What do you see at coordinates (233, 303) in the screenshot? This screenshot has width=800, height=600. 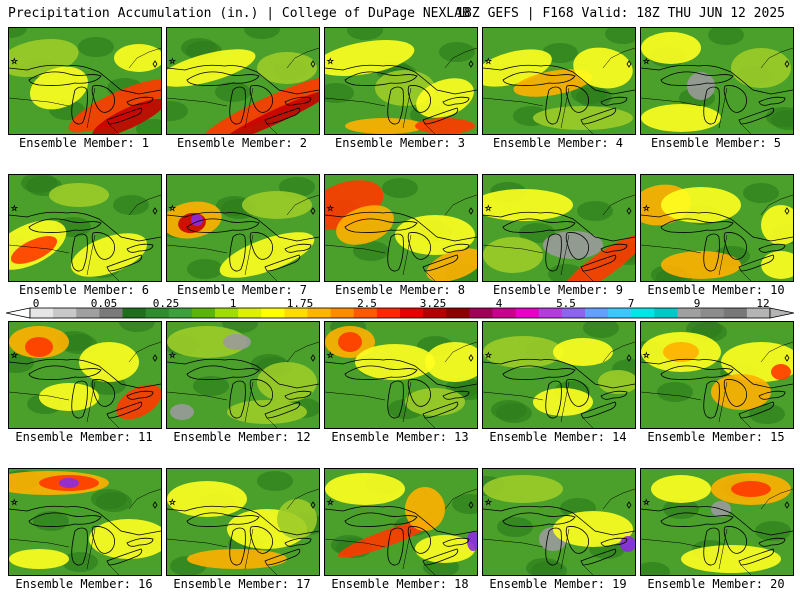 I see `colorbar-tick: 1` at bounding box center [233, 303].